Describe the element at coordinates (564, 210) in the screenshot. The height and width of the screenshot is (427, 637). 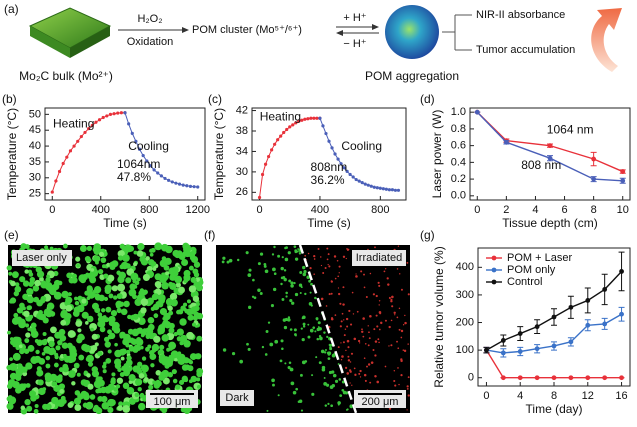
I see `x-tick-label: 6` at that location.